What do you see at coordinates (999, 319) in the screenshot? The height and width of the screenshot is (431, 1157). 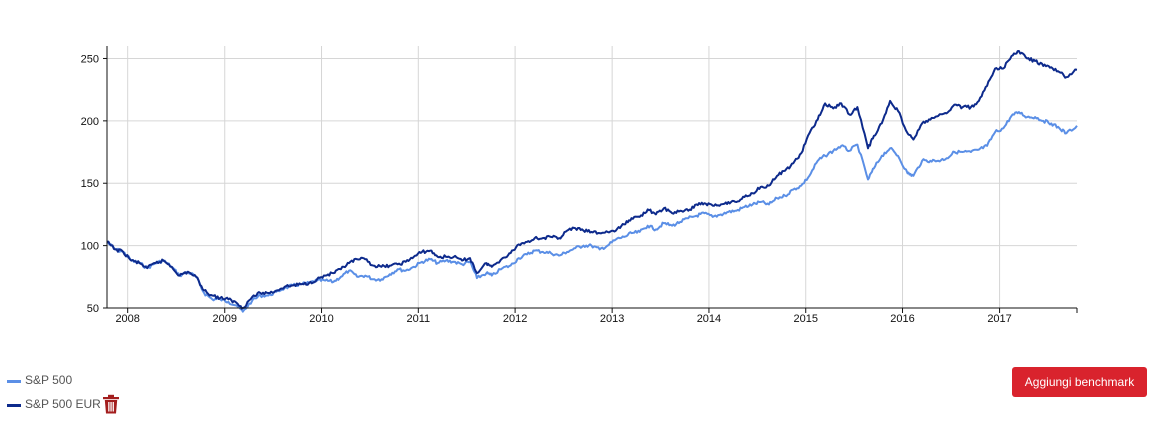 I see `x-tick-label: 2017` at bounding box center [999, 319].